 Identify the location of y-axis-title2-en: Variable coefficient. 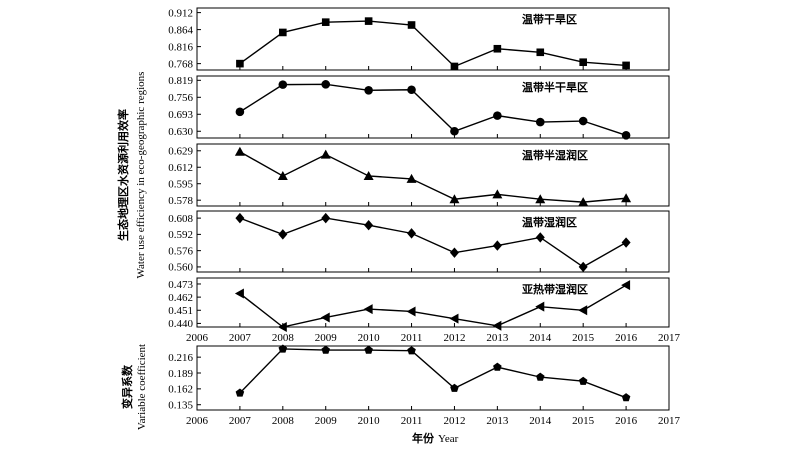
(142, 387).